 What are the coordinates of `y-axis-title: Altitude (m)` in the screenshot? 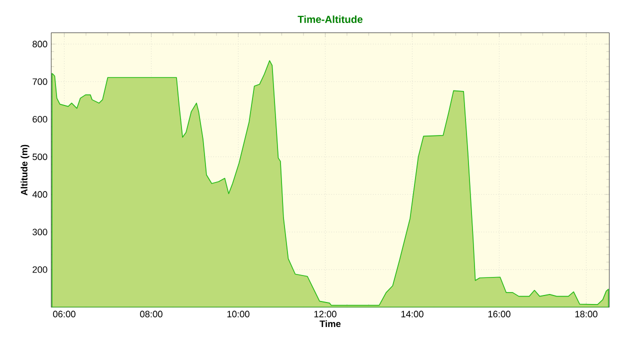 It's located at (25, 170).